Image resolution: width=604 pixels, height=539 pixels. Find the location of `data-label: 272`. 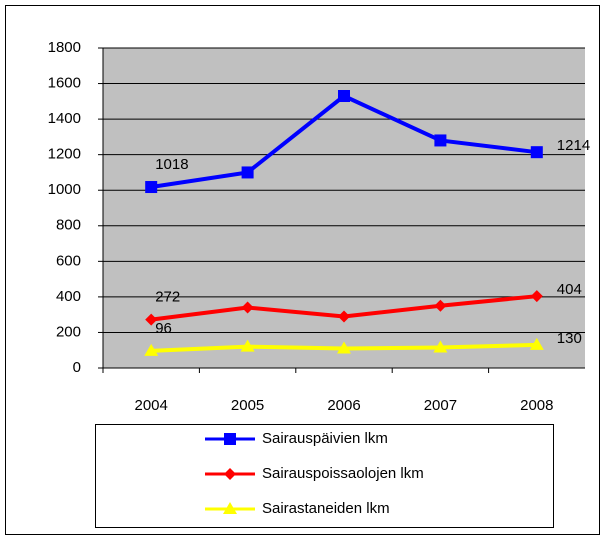

data-label: 272 is located at coordinates (167, 297).